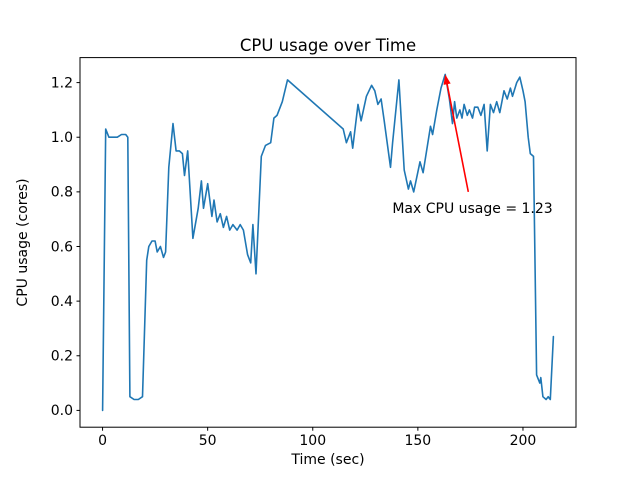 Image resolution: width=640 pixels, height=480 pixels. What do you see at coordinates (62, 138) in the screenshot?
I see `y-tick-label: 1.0` at bounding box center [62, 138].